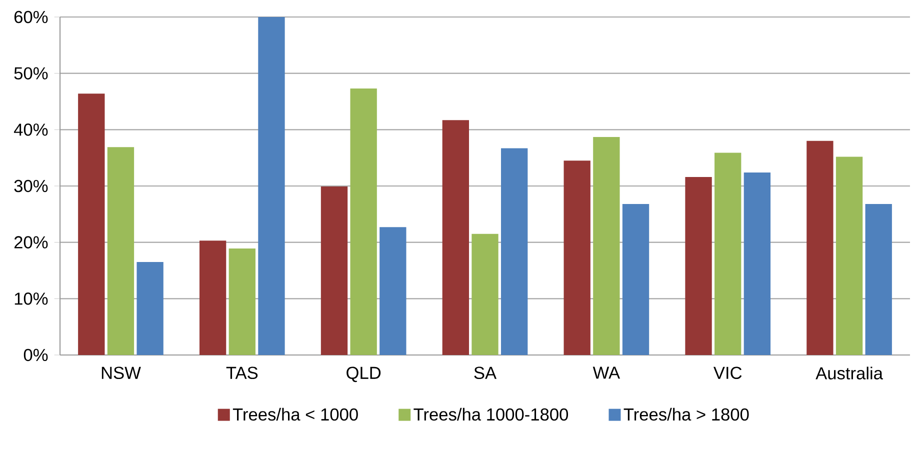  What do you see at coordinates (36, 355) in the screenshot?
I see `y-tick-label: 0%` at bounding box center [36, 355].